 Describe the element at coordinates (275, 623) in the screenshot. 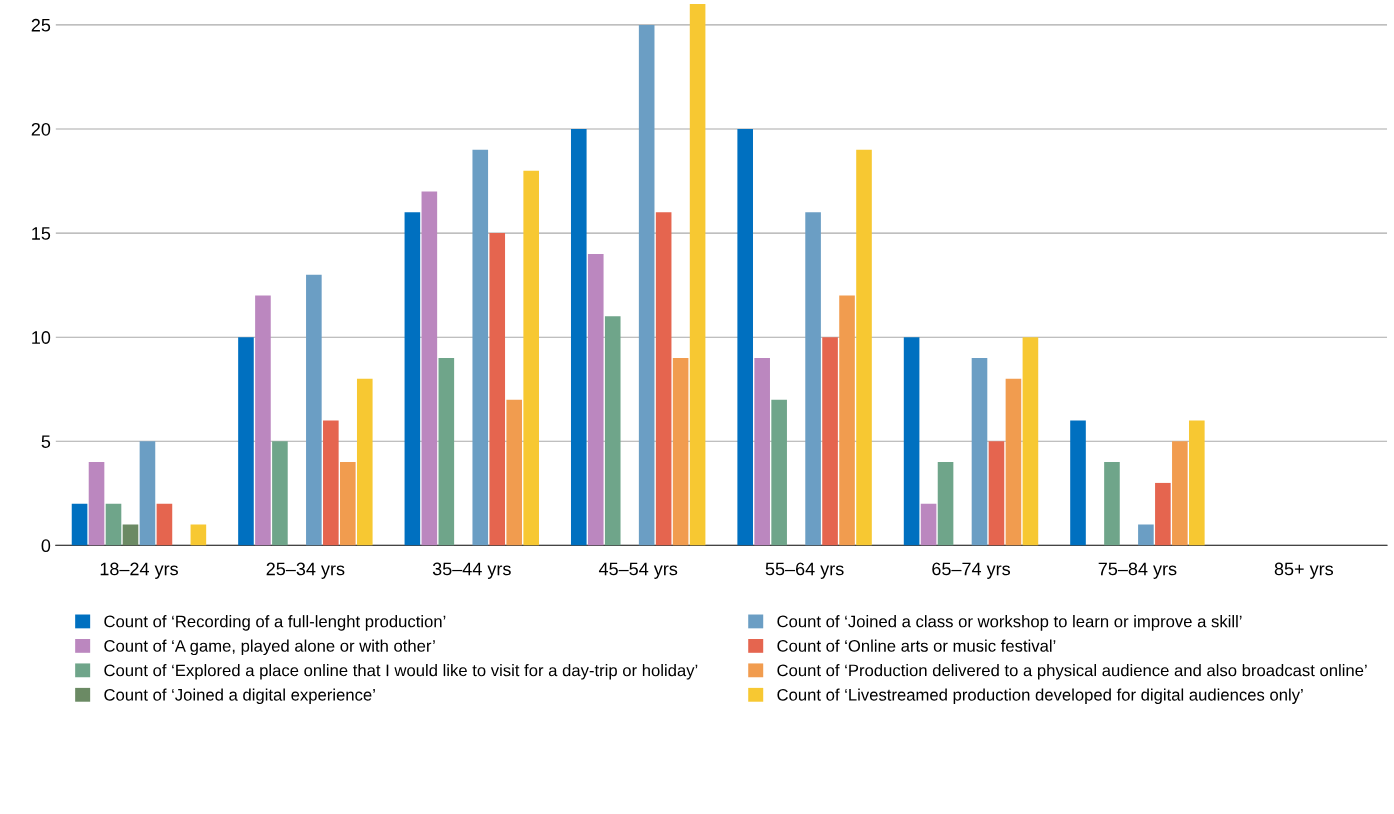

I see `legend-label: Count of ‘Recording of a full-lenght production’` at that location.